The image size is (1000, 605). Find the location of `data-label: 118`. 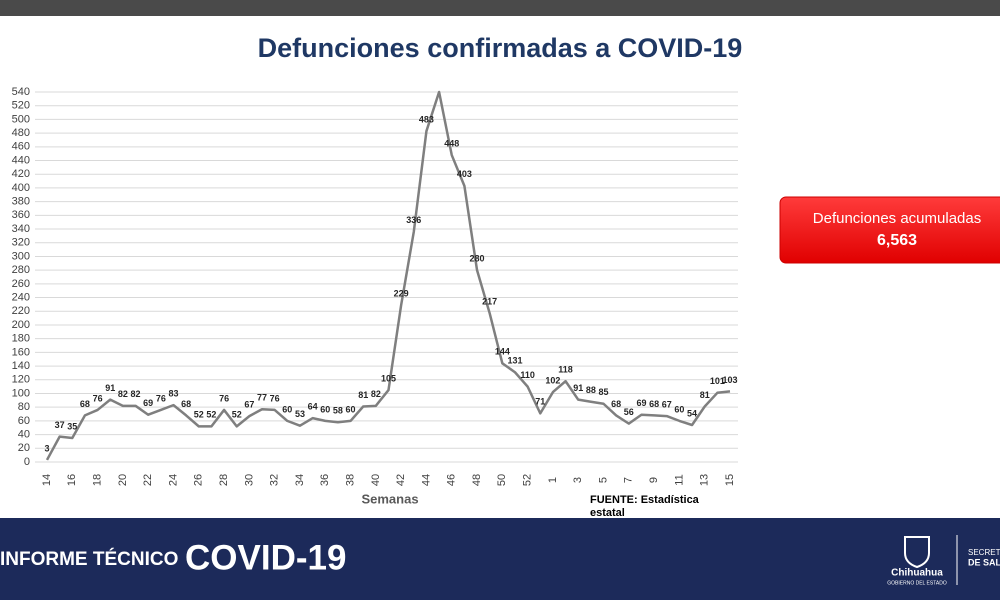

data-label: 118 is located at coordinates (565, 370).